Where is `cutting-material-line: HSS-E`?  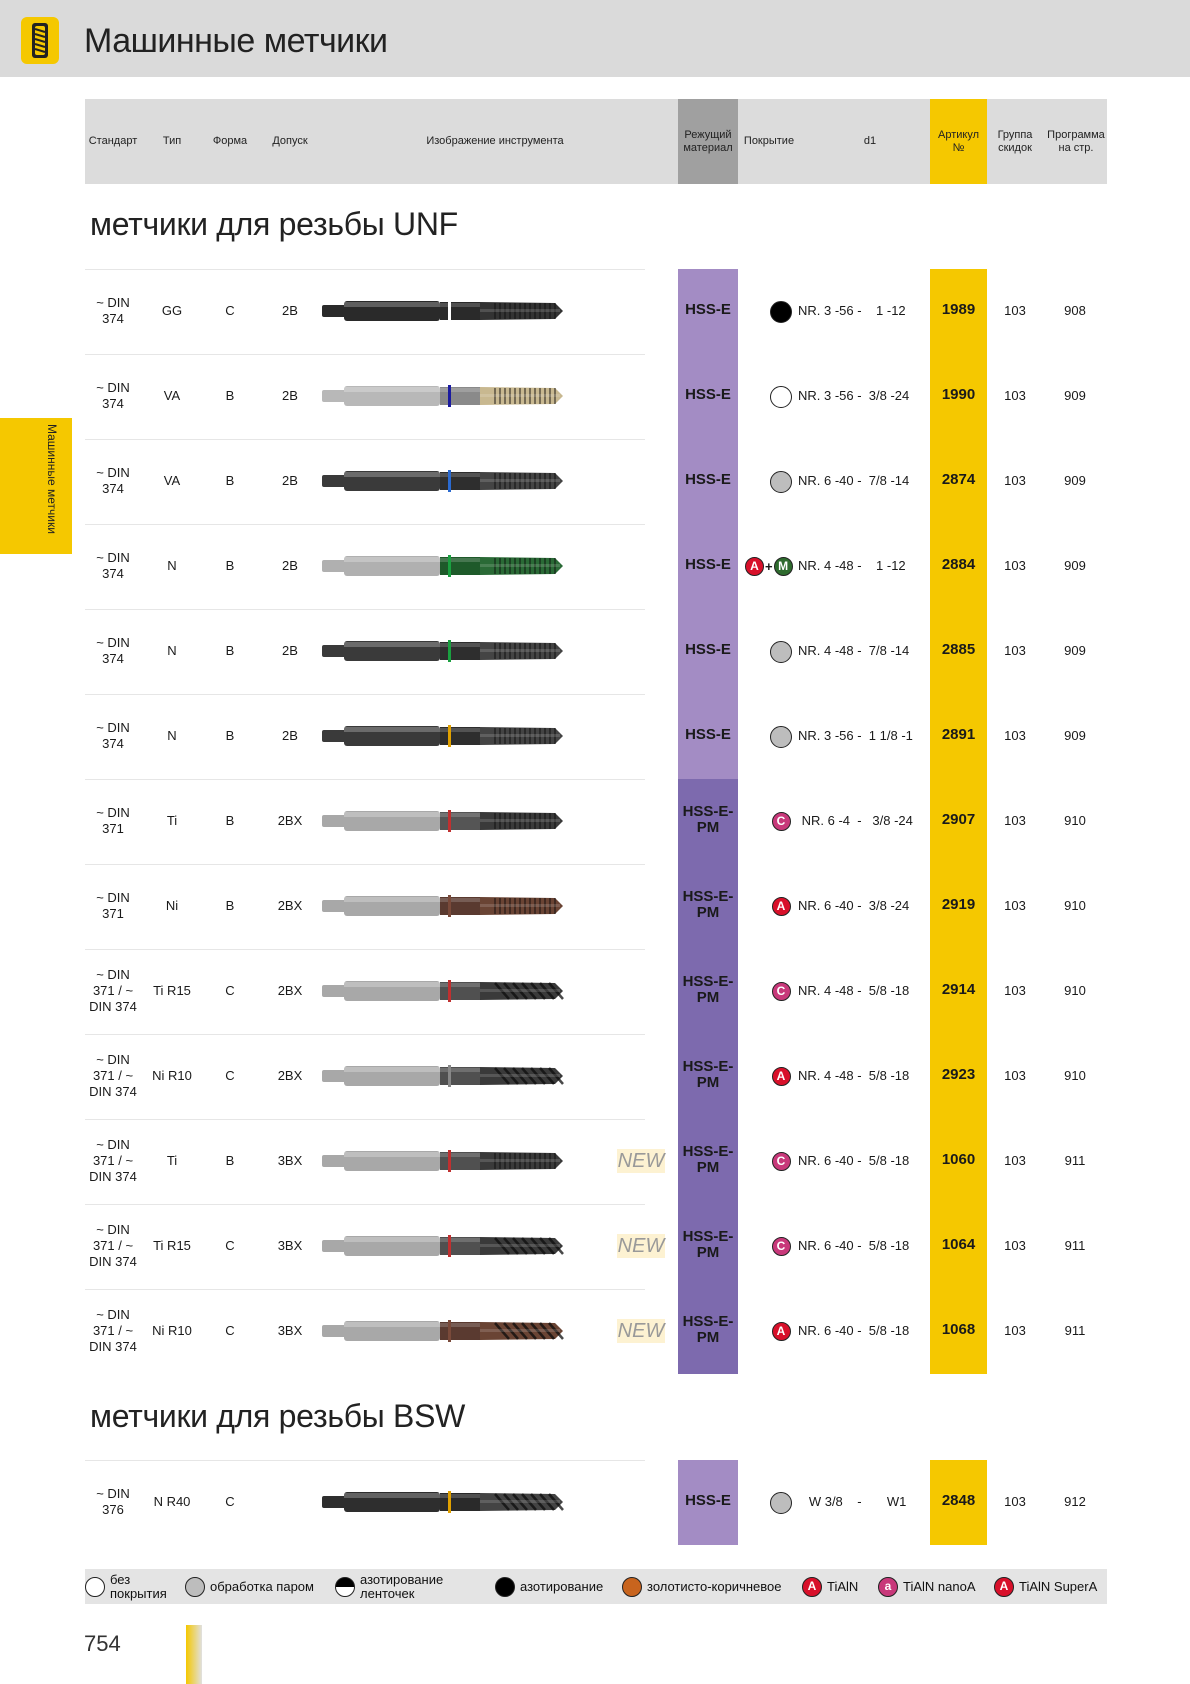
cutting-material-line: HSS-E is located at coordinates (708, 479).